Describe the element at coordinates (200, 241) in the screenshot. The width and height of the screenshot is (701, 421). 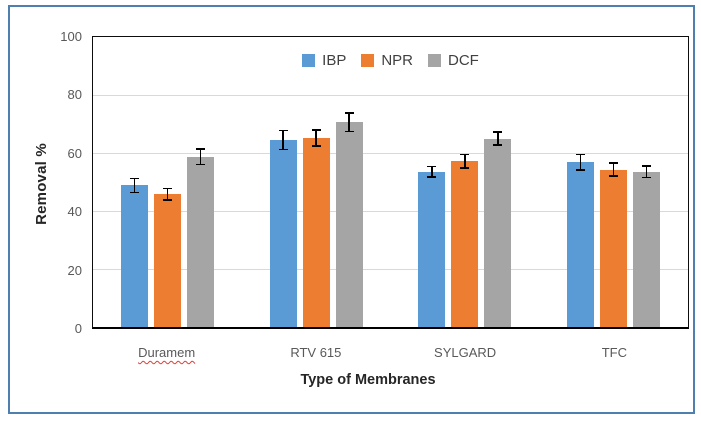
I see `bar-dcf-duramem` at that location.